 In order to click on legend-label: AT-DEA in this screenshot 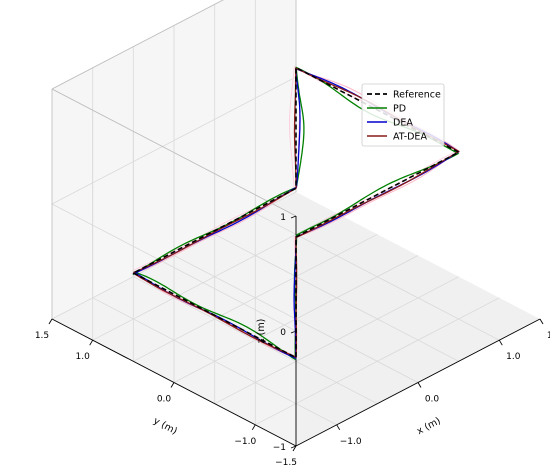, I will do `click(410, 137)`.